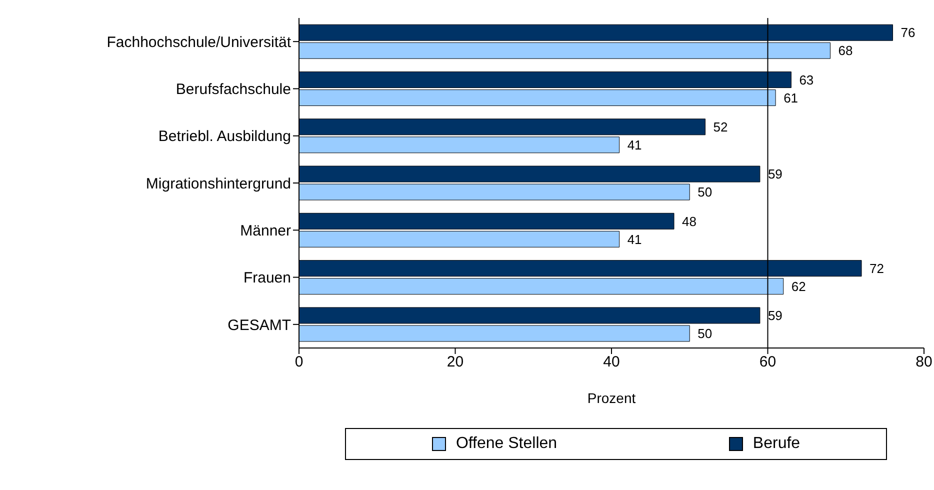 This screenshot has width=934, height=490. I want to click on y-tick-label: Männer, so click(266, 231).